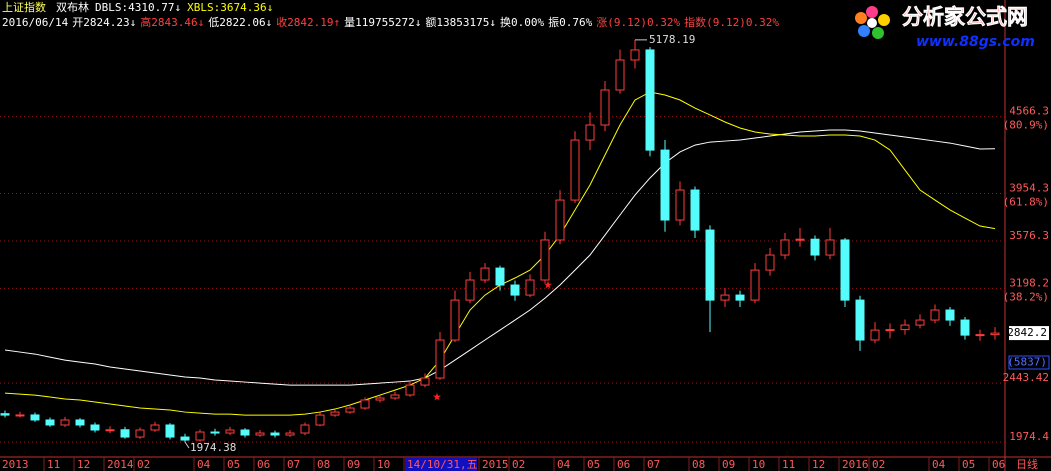 This screenshot has width=1051, height=471. Describe the element at coordinates (872, 23) in the screenshot. I see `logo-center` at that location.